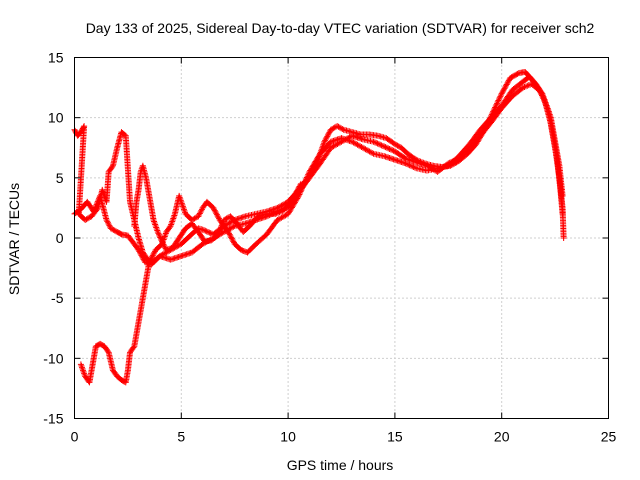 The width and height of the screenshot is (640, 480). What do you see at coordinates (75, 437) in the screenshot?
I see `x-tick-label: 0` at bounding box center [75, 437].